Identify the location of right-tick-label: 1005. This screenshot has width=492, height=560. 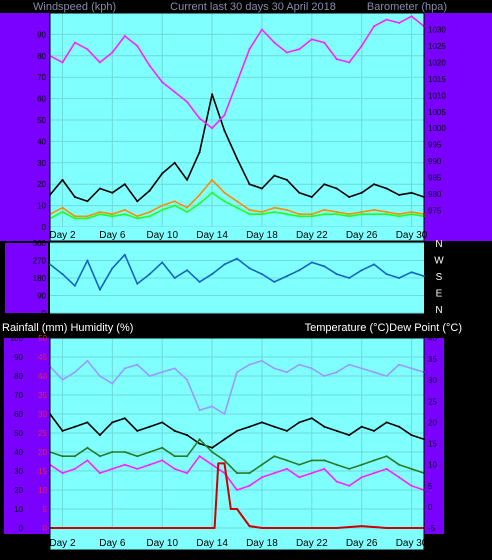
(437, 112).